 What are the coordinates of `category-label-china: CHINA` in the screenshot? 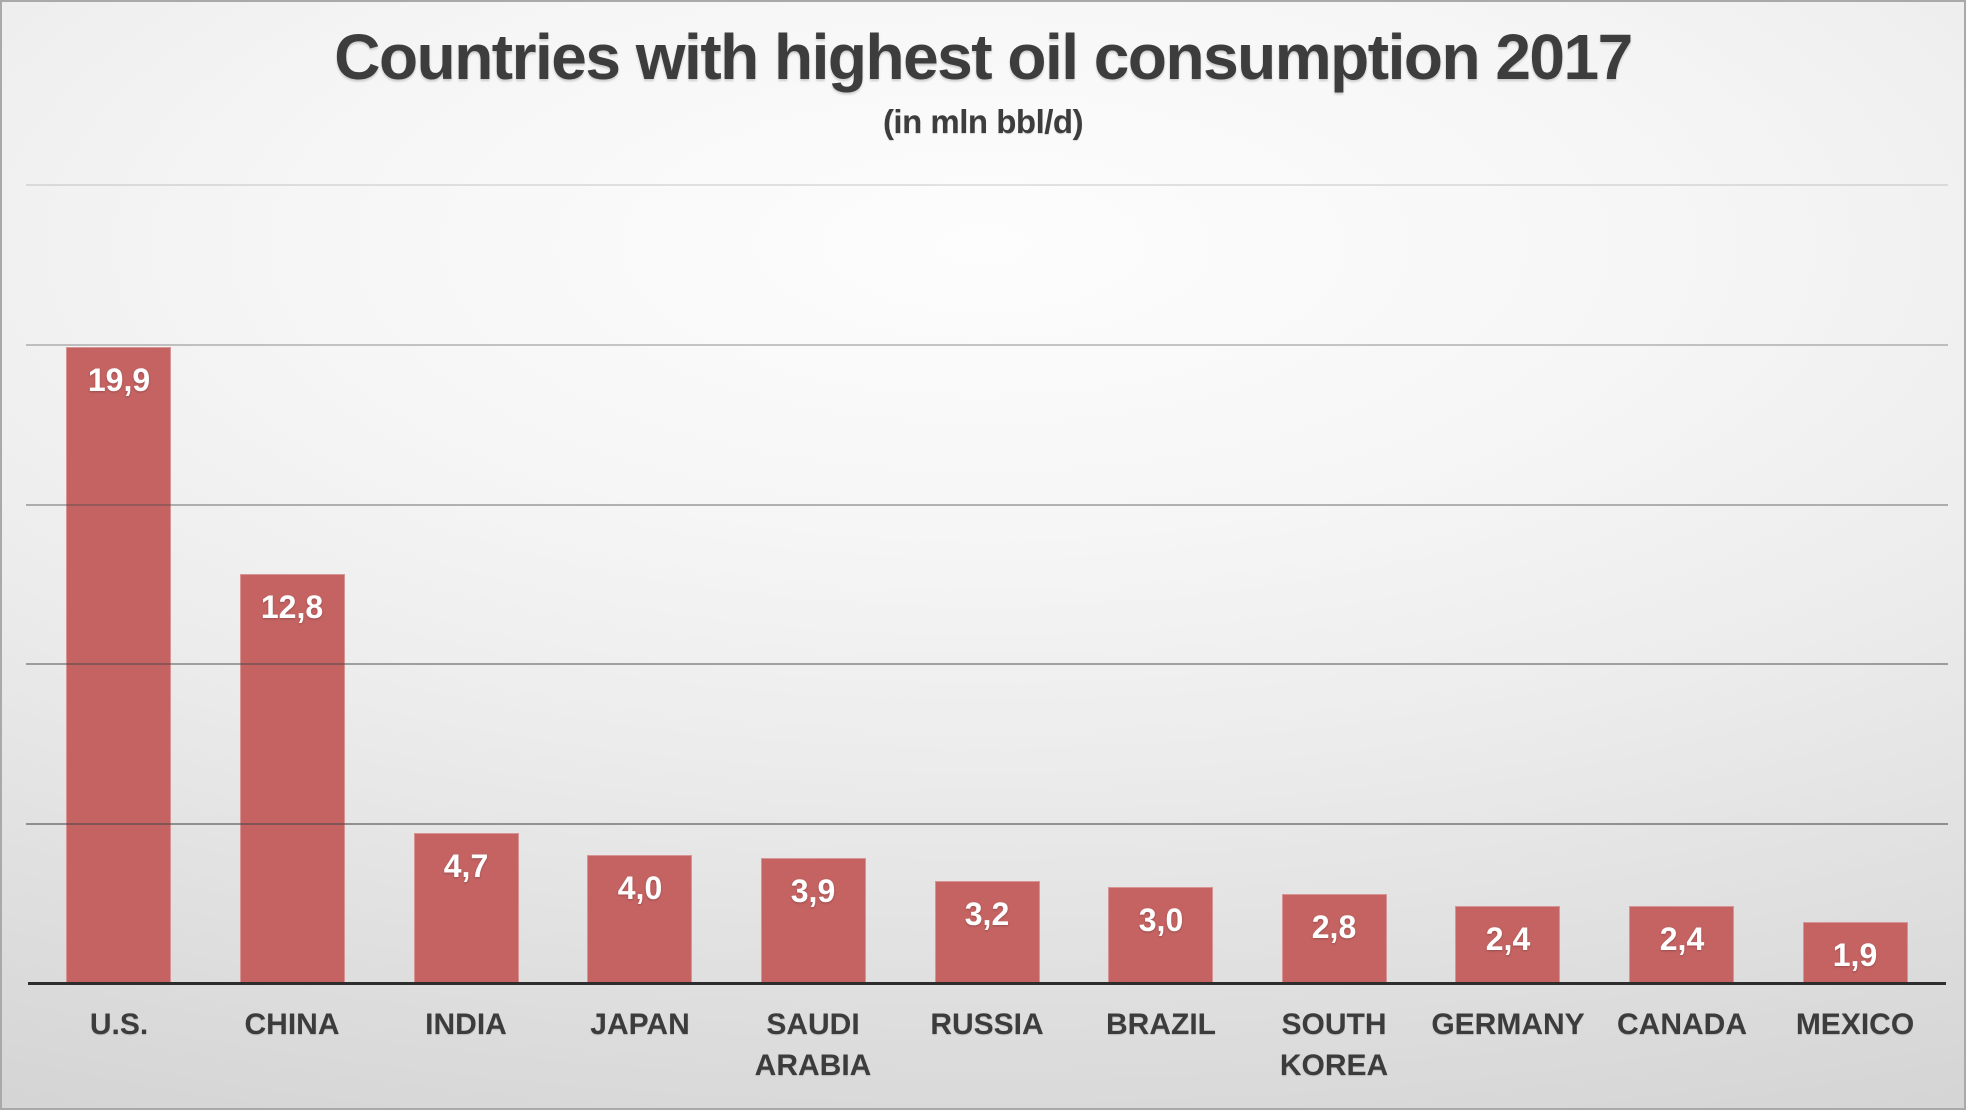 It's located at (292, 1024).